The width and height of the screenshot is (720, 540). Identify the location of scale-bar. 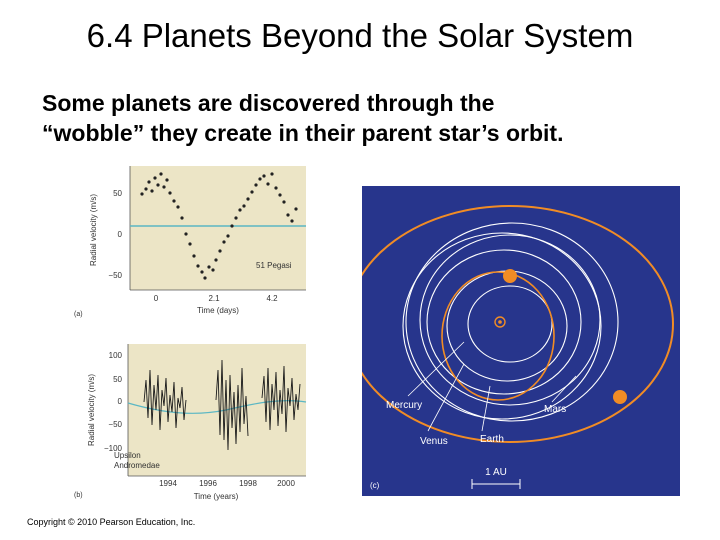
(496, 484).